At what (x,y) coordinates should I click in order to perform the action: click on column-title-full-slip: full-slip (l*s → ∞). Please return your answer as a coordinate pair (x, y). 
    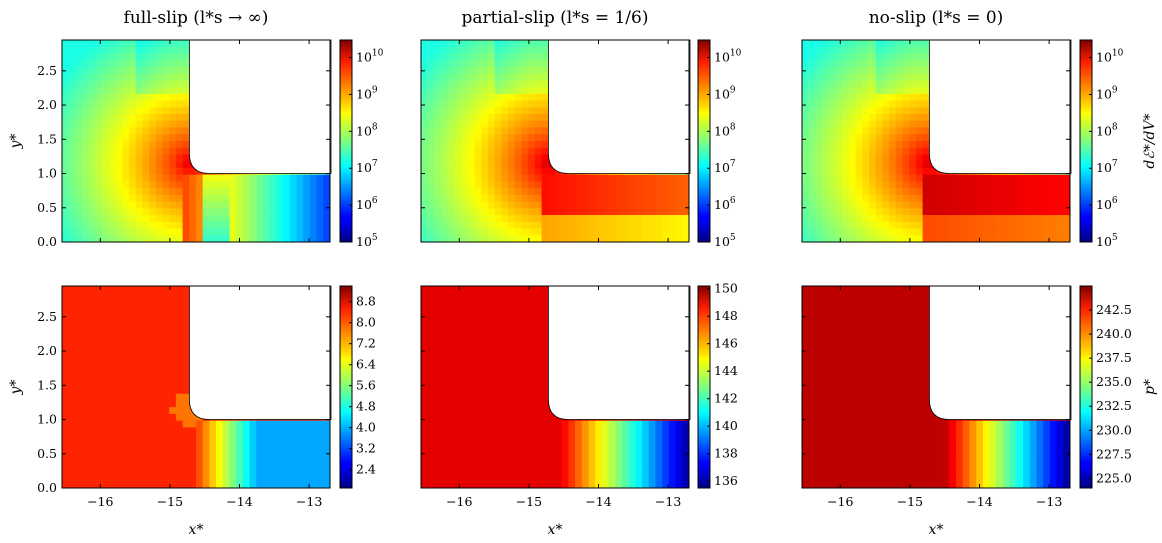
    Looking at the image, I should click on (196, 18).